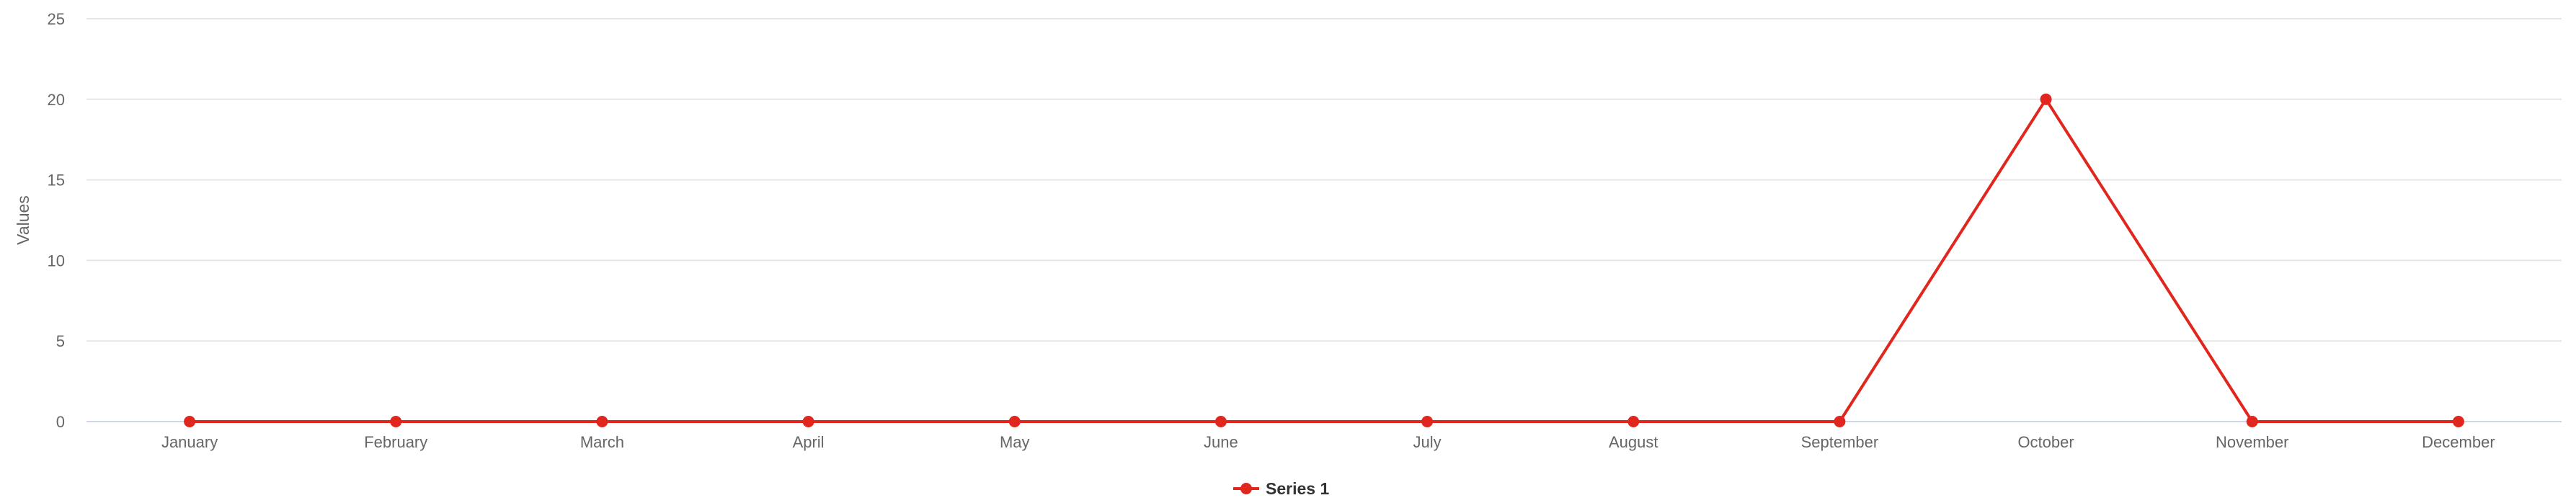  What do you see at coordinates (1297, 488) in the screenshot?
I see `legend-label: Series 1` at bounding box center [1297, 488].